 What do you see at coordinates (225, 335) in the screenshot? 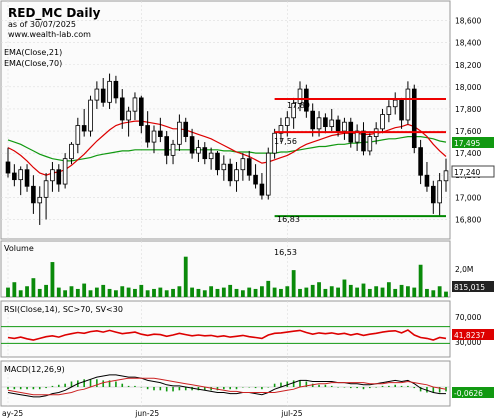
I see `rsi-series` at bounding box center [225, 335].